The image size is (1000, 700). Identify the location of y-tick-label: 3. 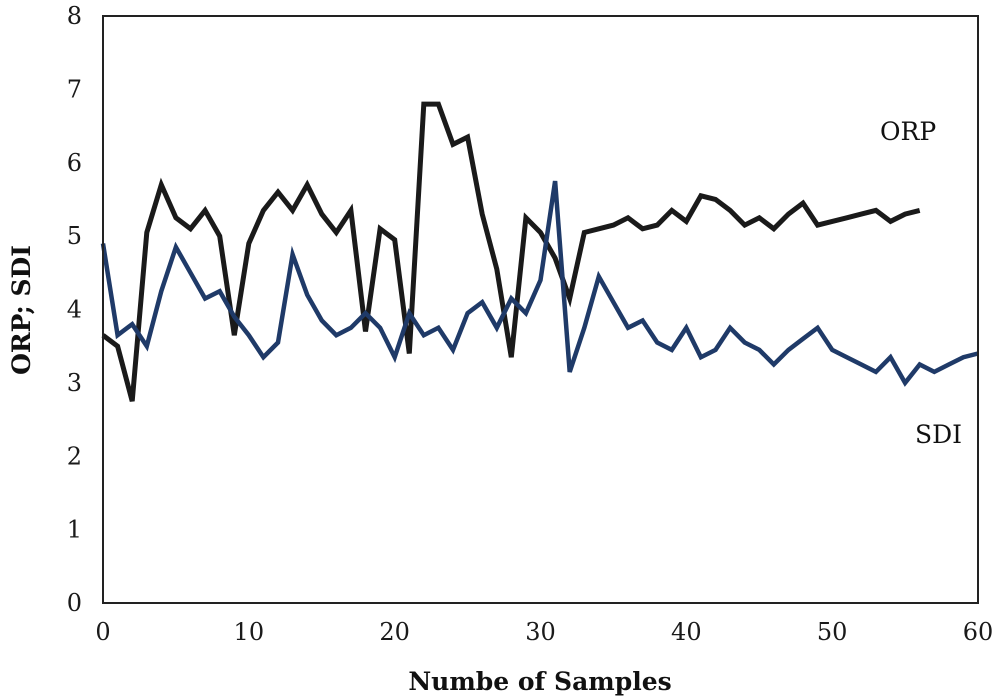
(74, 383).